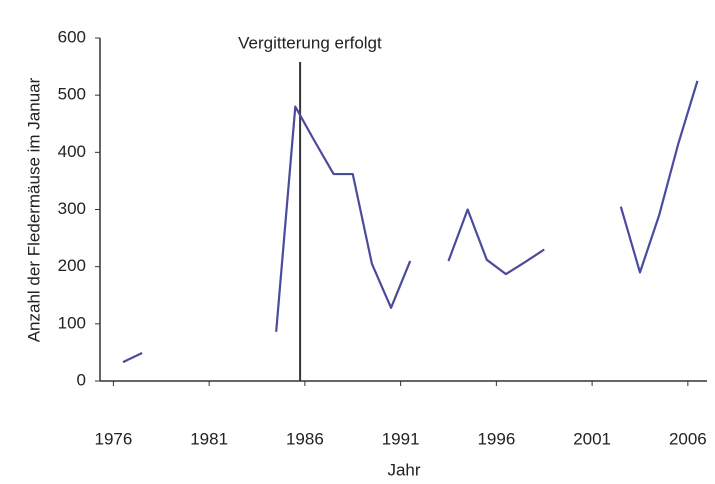 This screenshot has width=715, height=484. What do you see at coordinates (72, 208) in the screenshot?
I see `y-tick-label: 300` at bounding box center [72, 208].